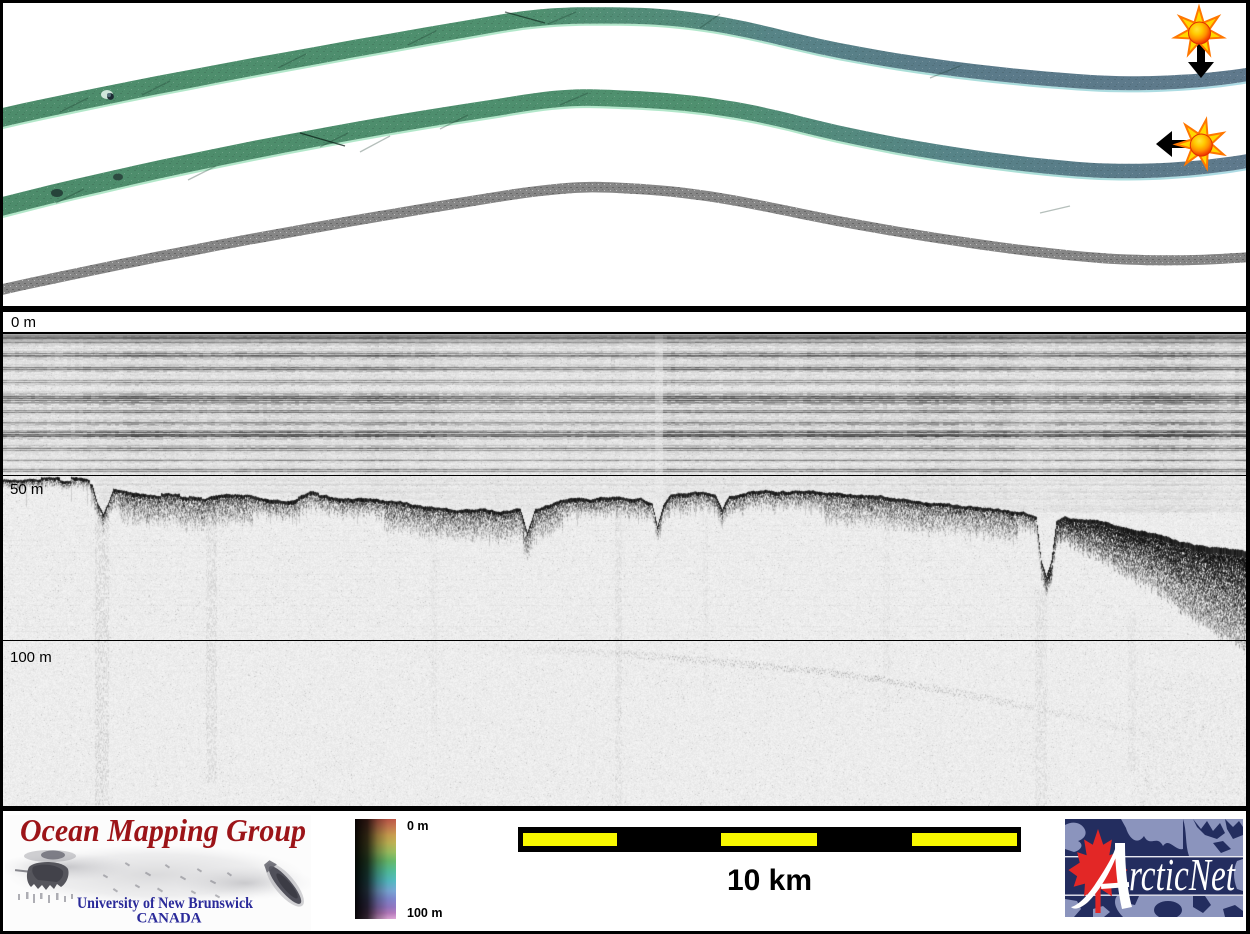 This screenshot has width=1250, height=934. I want to click on svg-text: Ocean Mapping Group, so click(163, 831).